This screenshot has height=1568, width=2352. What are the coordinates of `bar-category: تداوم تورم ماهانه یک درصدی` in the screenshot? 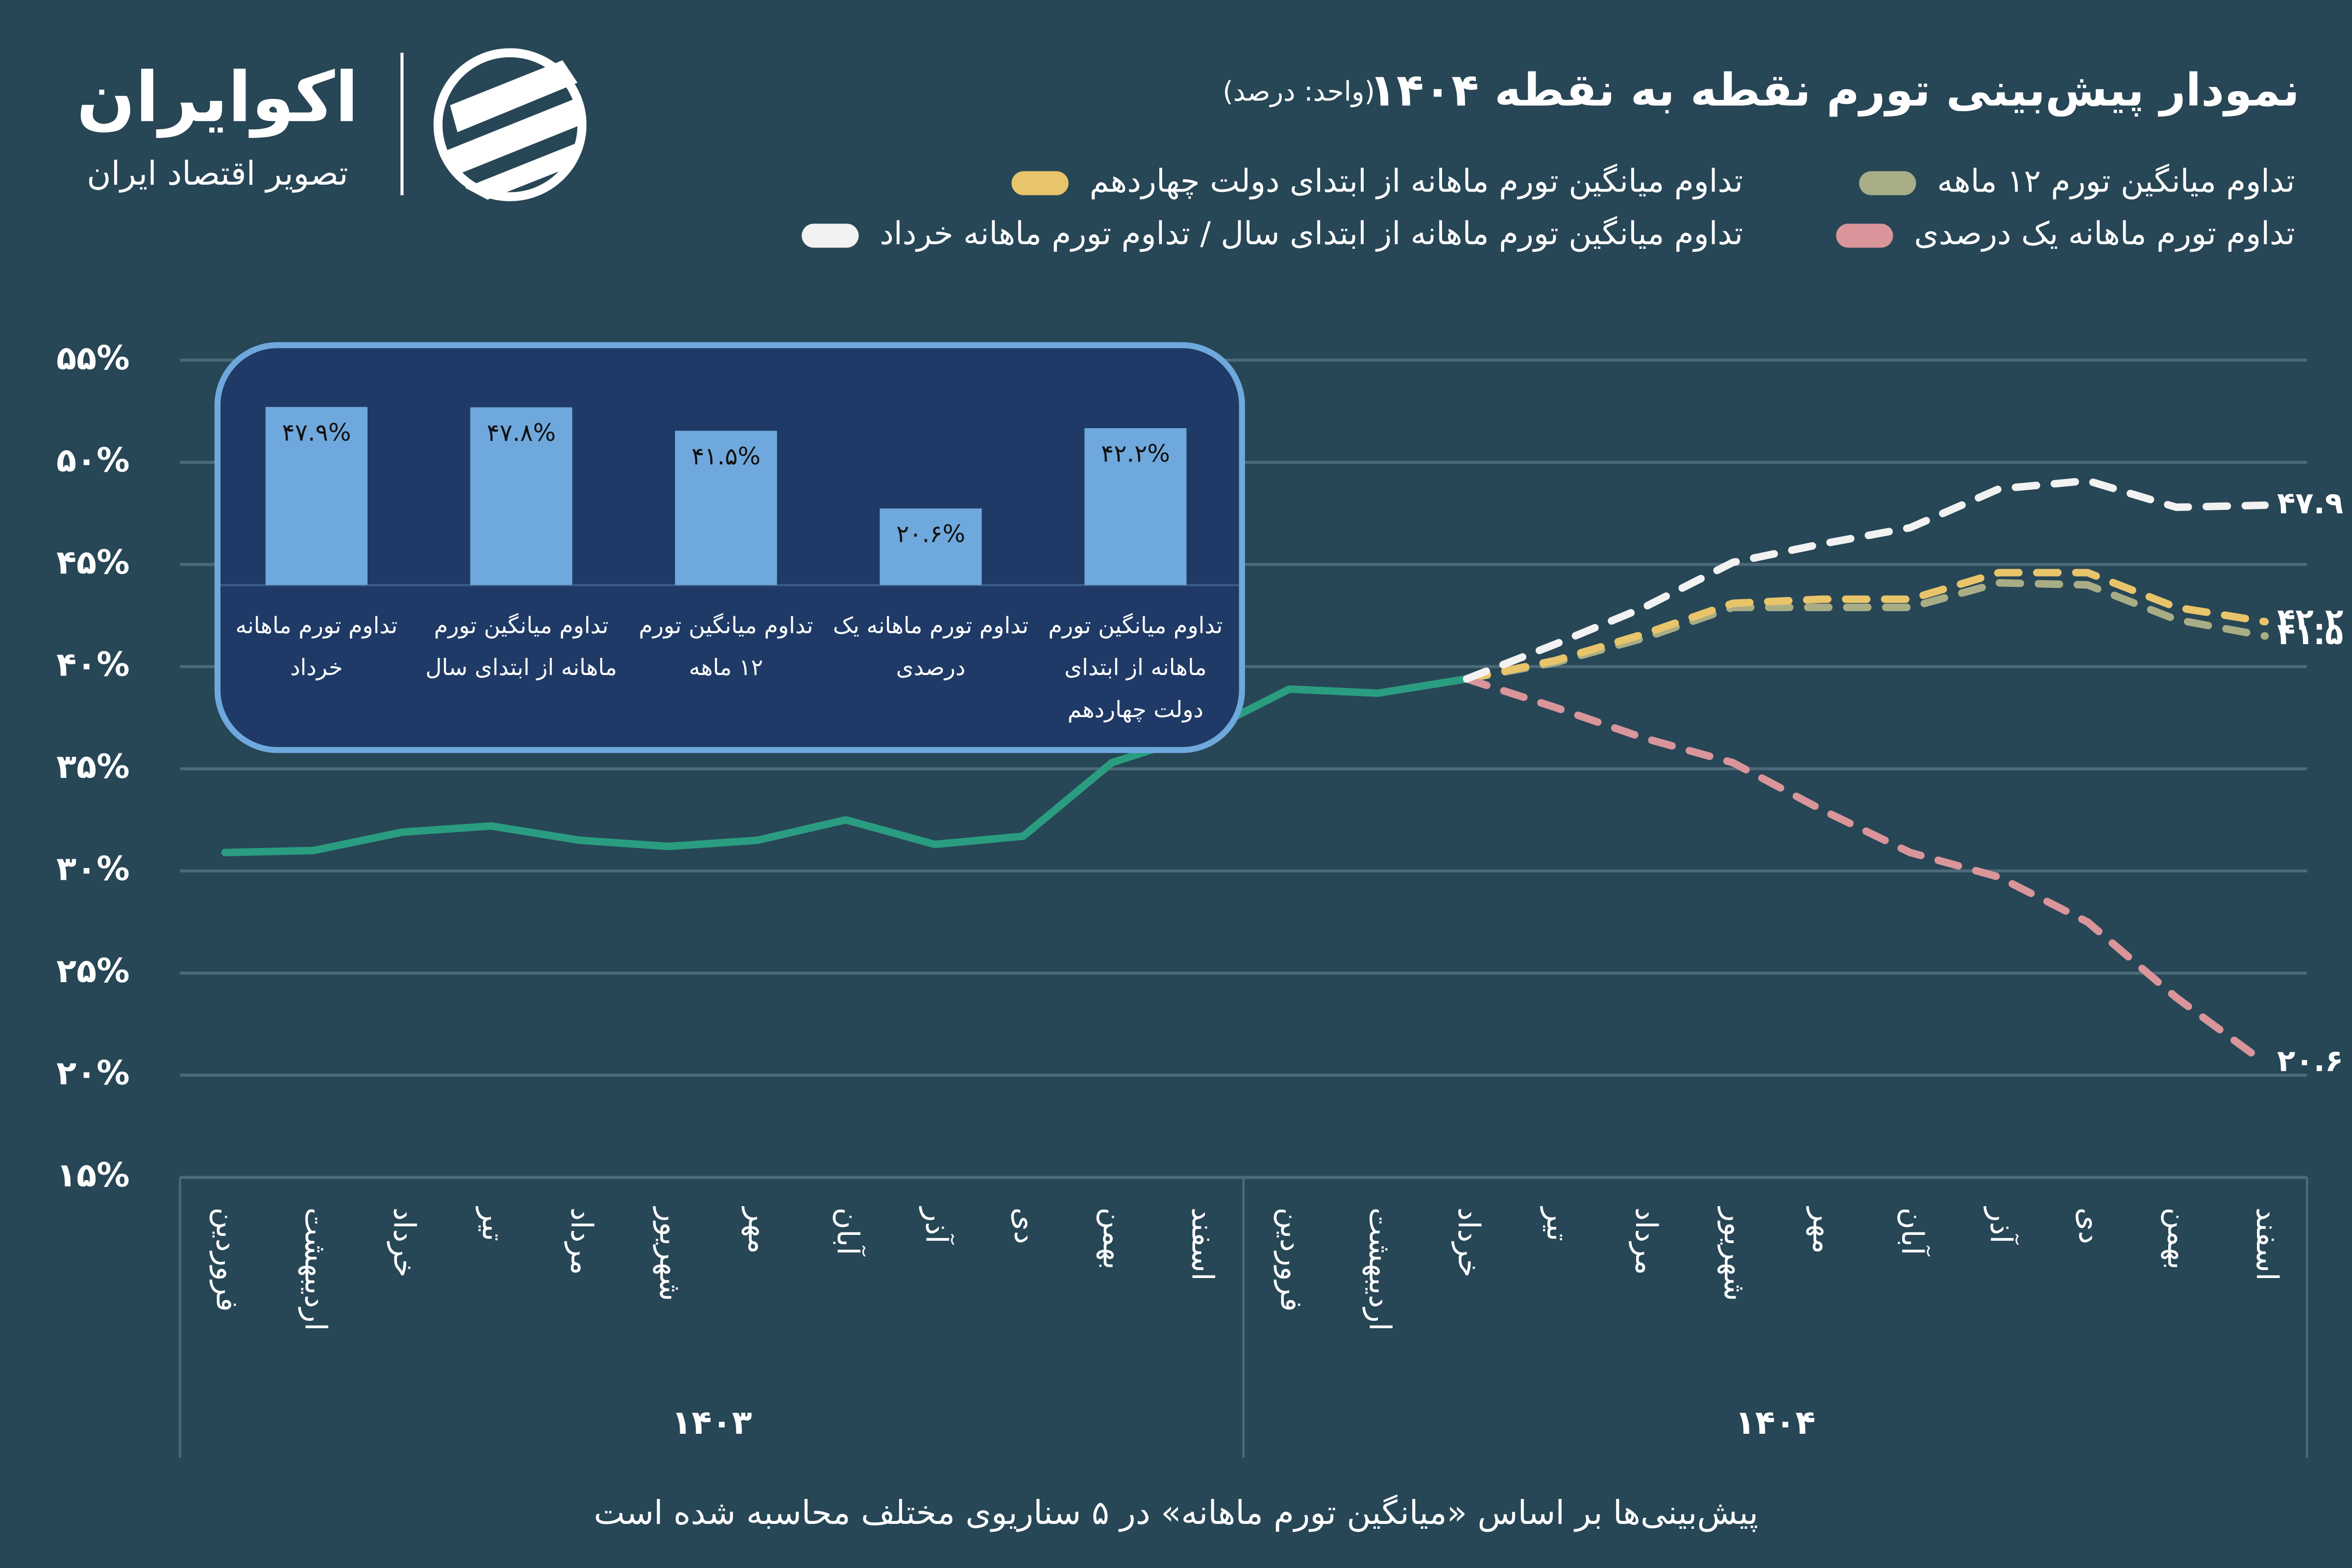 It's located at (931, 646).